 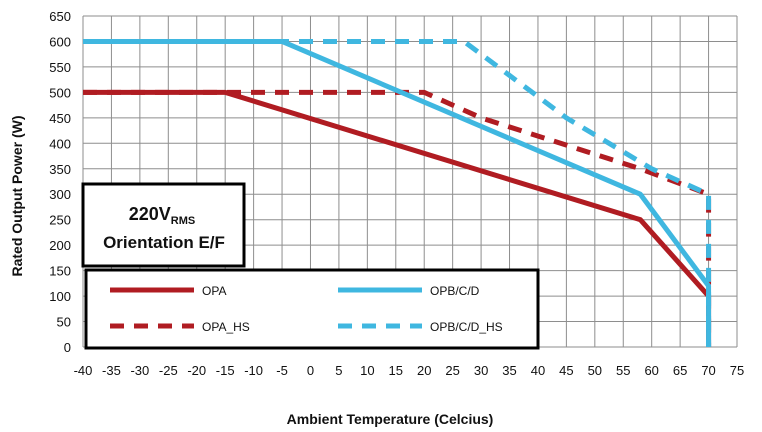 I want to click on x-tick-label: 30, so click(x=481, y=370).